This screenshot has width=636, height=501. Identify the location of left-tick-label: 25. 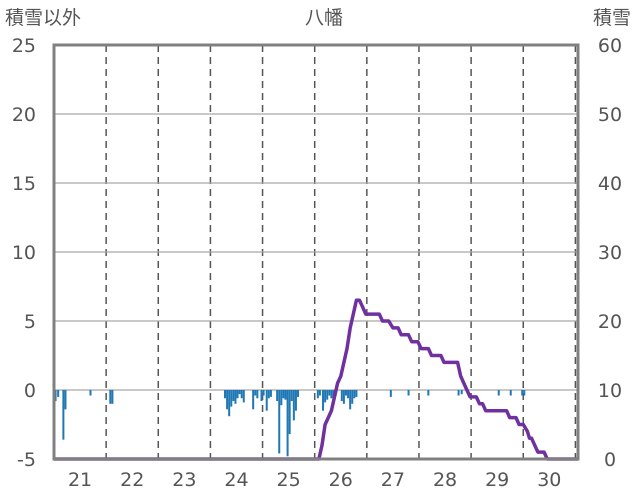
(24, 46).